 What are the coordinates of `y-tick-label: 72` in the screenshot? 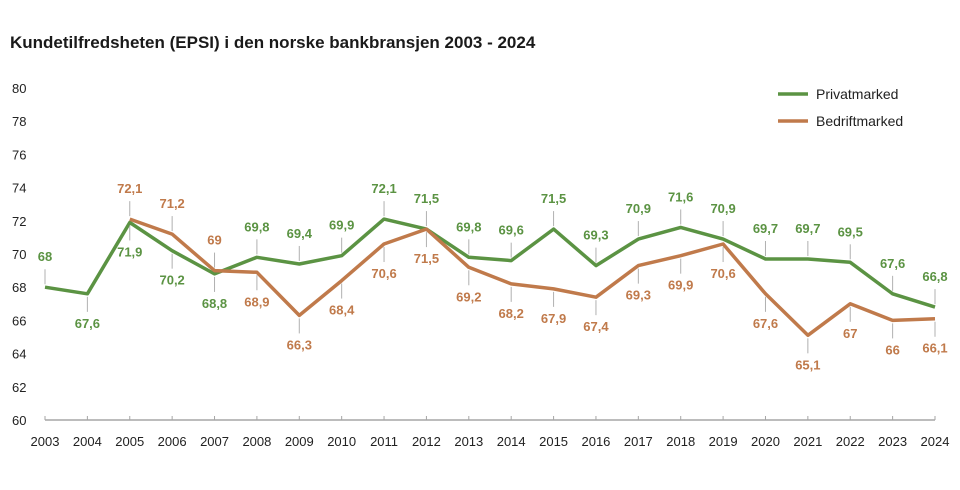 It's located at (19, 221).